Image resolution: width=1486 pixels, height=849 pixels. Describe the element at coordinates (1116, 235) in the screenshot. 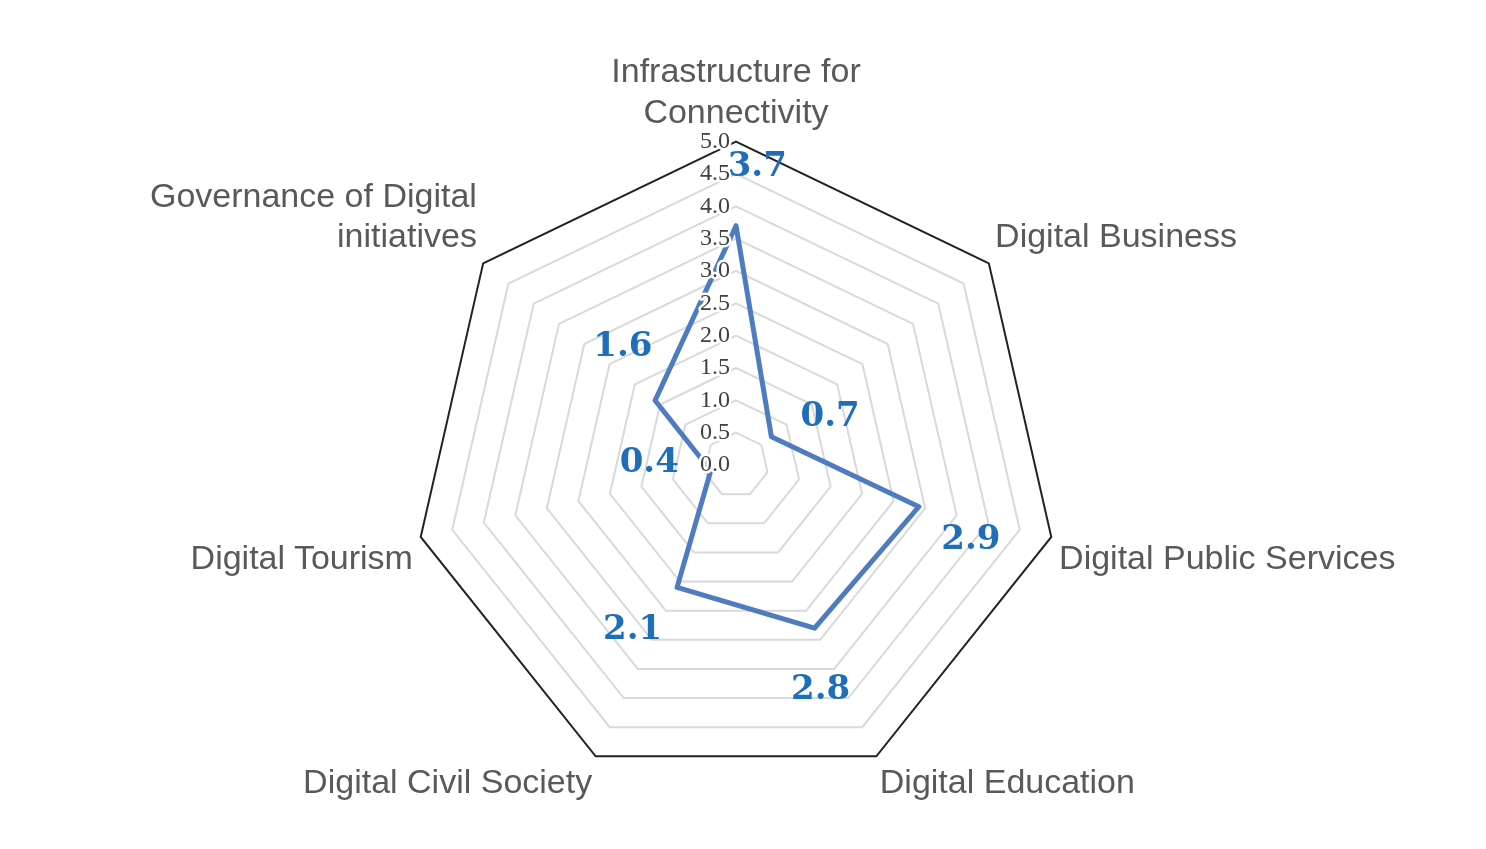

I see `spoke-label: Digital Business` at that location.